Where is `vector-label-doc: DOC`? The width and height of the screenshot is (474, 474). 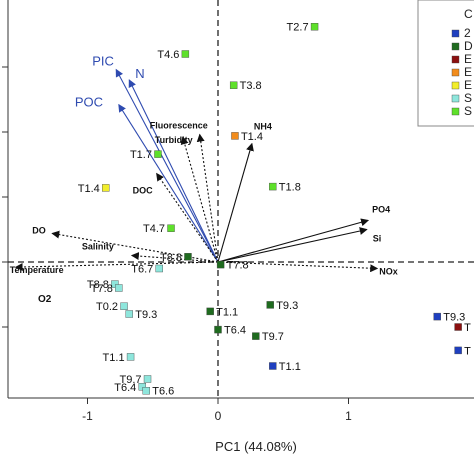 vector-label-doc: DOC is located at coordinates (143, 191).